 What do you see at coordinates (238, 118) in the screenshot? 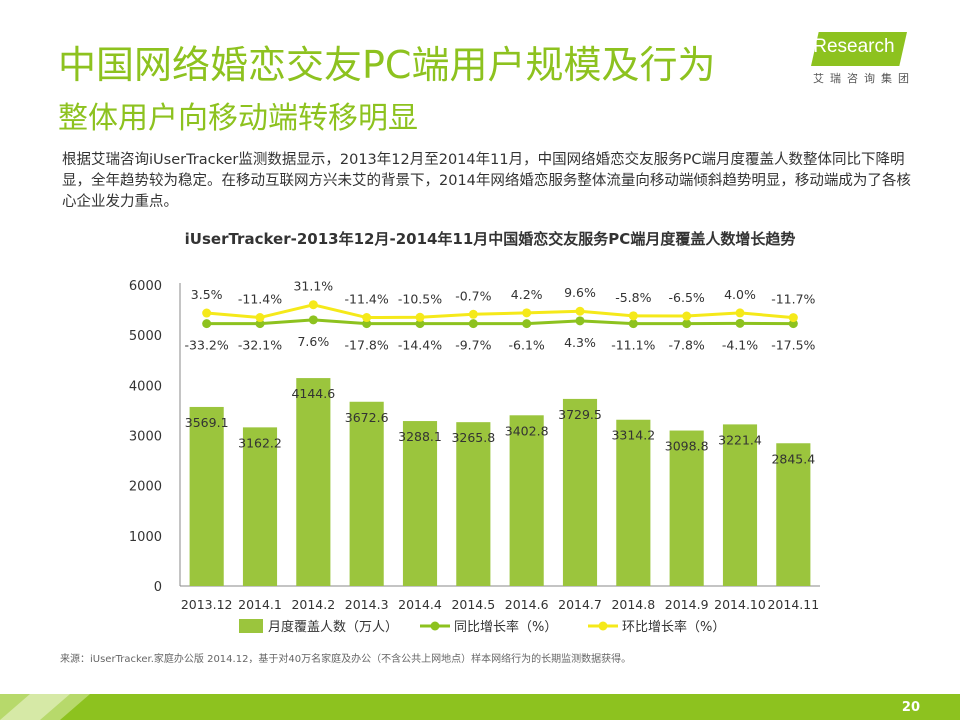
I see `page-subtitle: 整体用户向移动端转移明显` at bounding box center [238, 118].